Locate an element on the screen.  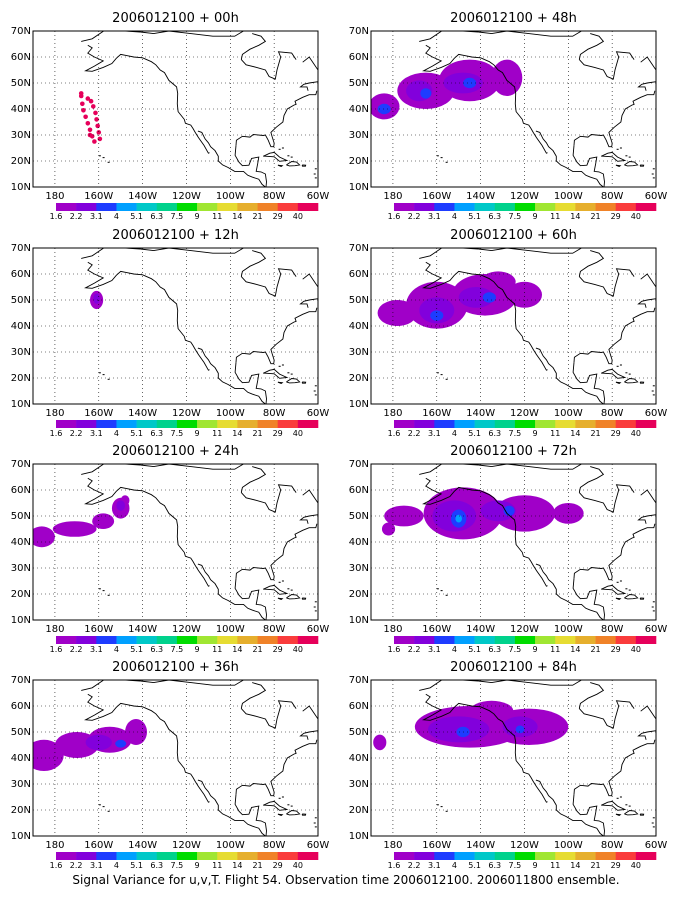
lon-tick-label: 180 is located at coordinates (54, 629).